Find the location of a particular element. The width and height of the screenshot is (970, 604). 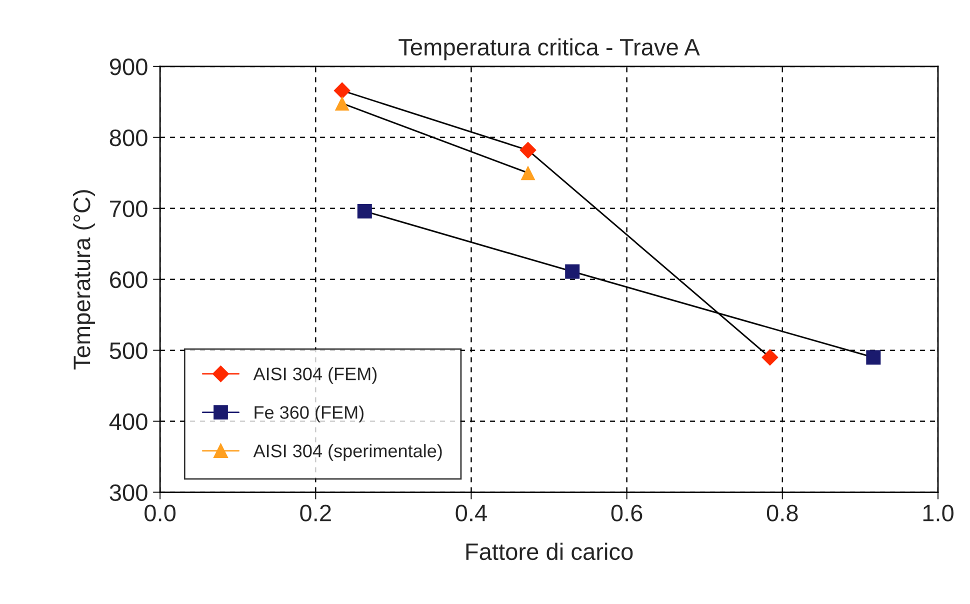

legend-label: AISI 304 (FEM) is located at coordinates (315, 375).